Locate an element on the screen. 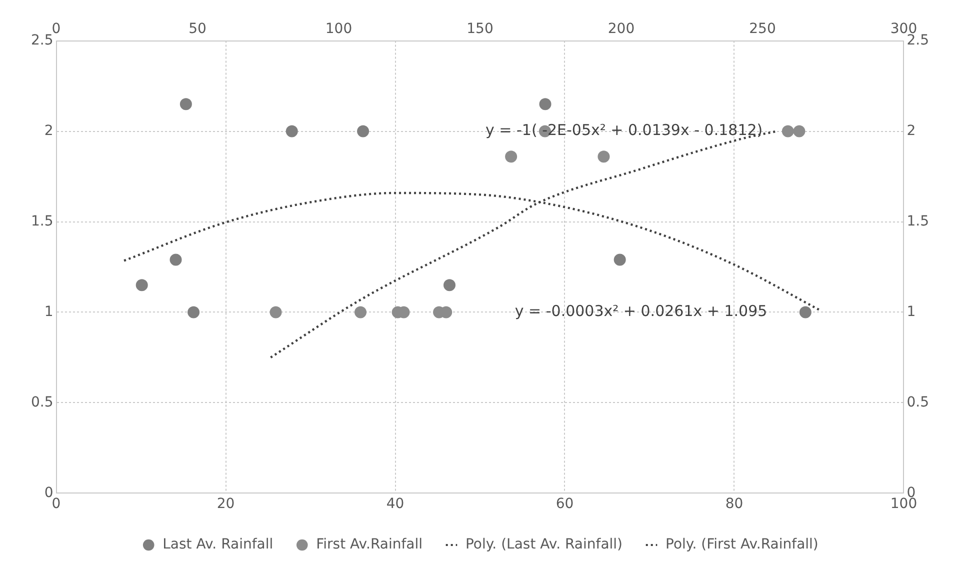 The height and width of the screenshot is (580, 960). legend-label: First Av.Rainfall is located at coordinates (369, 544).